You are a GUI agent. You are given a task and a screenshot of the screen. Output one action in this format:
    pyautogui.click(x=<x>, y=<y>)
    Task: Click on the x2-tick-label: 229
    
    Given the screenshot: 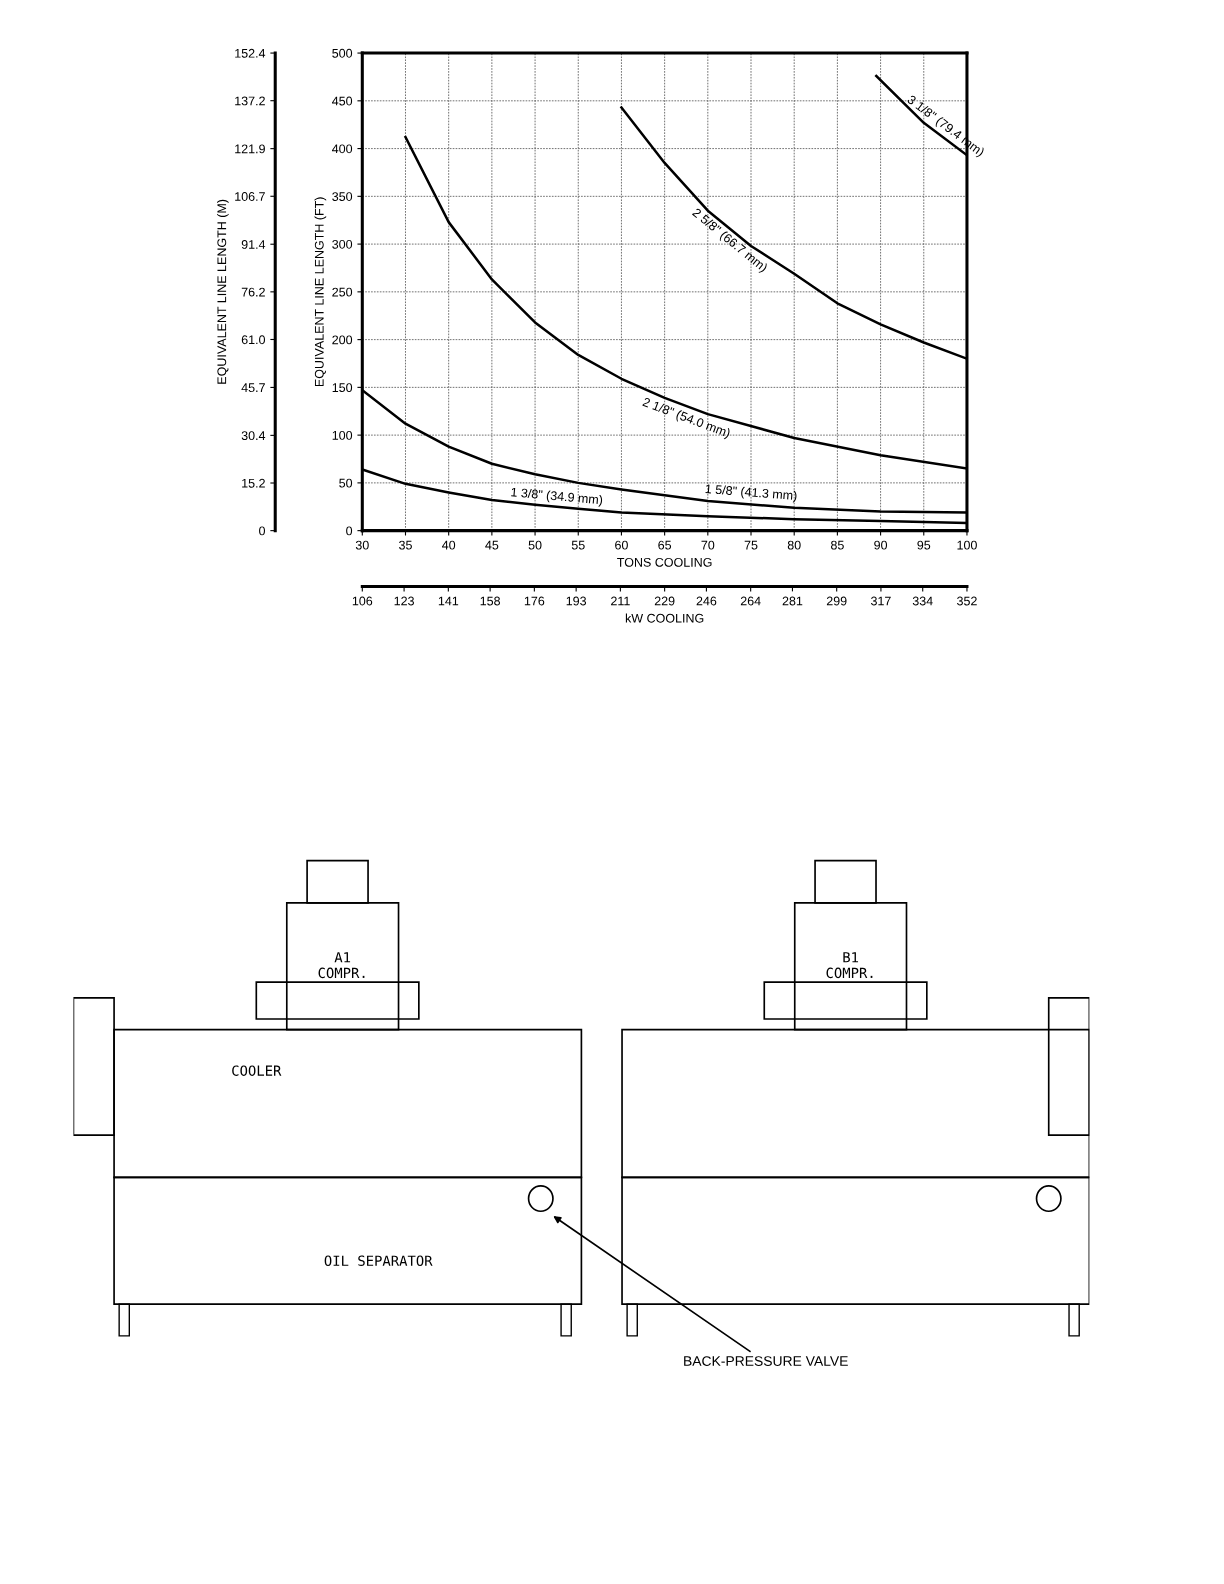 What is the action you would take?
    pyautogui.click(x=664, y=601)
    